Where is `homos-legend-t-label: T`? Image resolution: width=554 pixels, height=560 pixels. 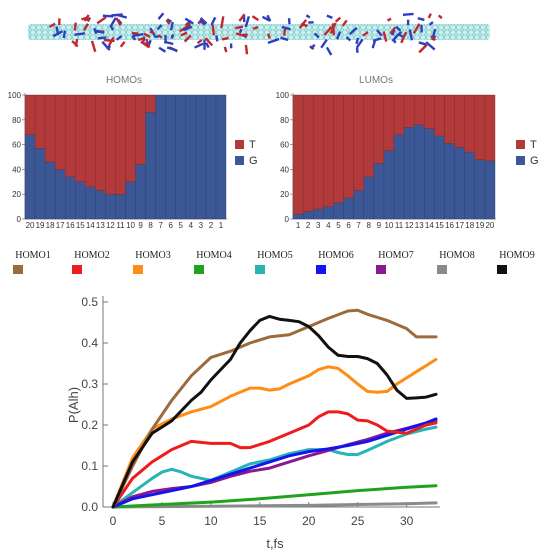
homos-legend-t-label: T is located at coordinates (252, 145).